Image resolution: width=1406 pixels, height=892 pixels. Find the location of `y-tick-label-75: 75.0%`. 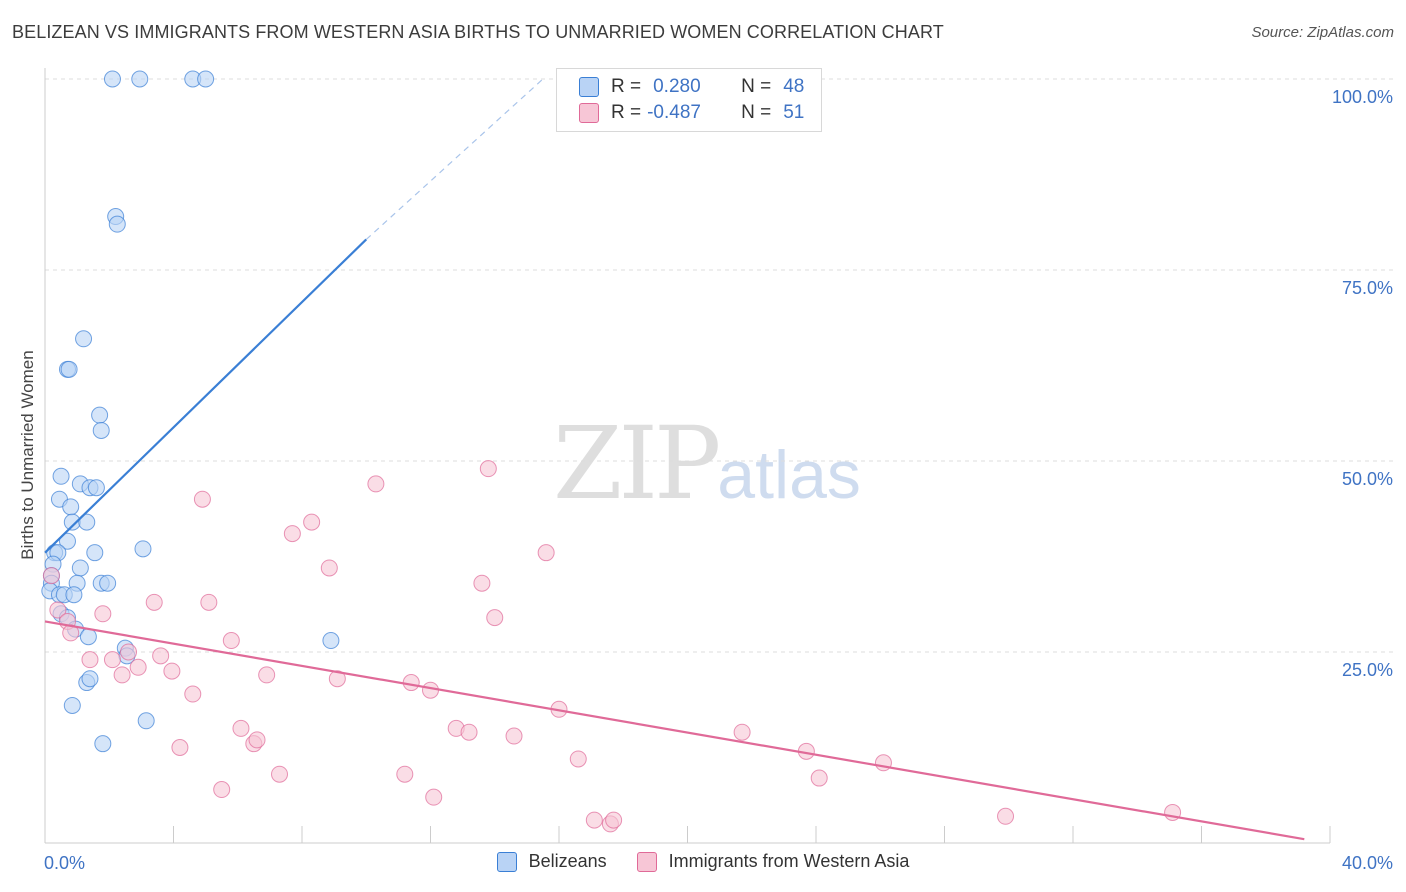

y-tick-label-75: 75.0% is located at coordinates (1367, 288).